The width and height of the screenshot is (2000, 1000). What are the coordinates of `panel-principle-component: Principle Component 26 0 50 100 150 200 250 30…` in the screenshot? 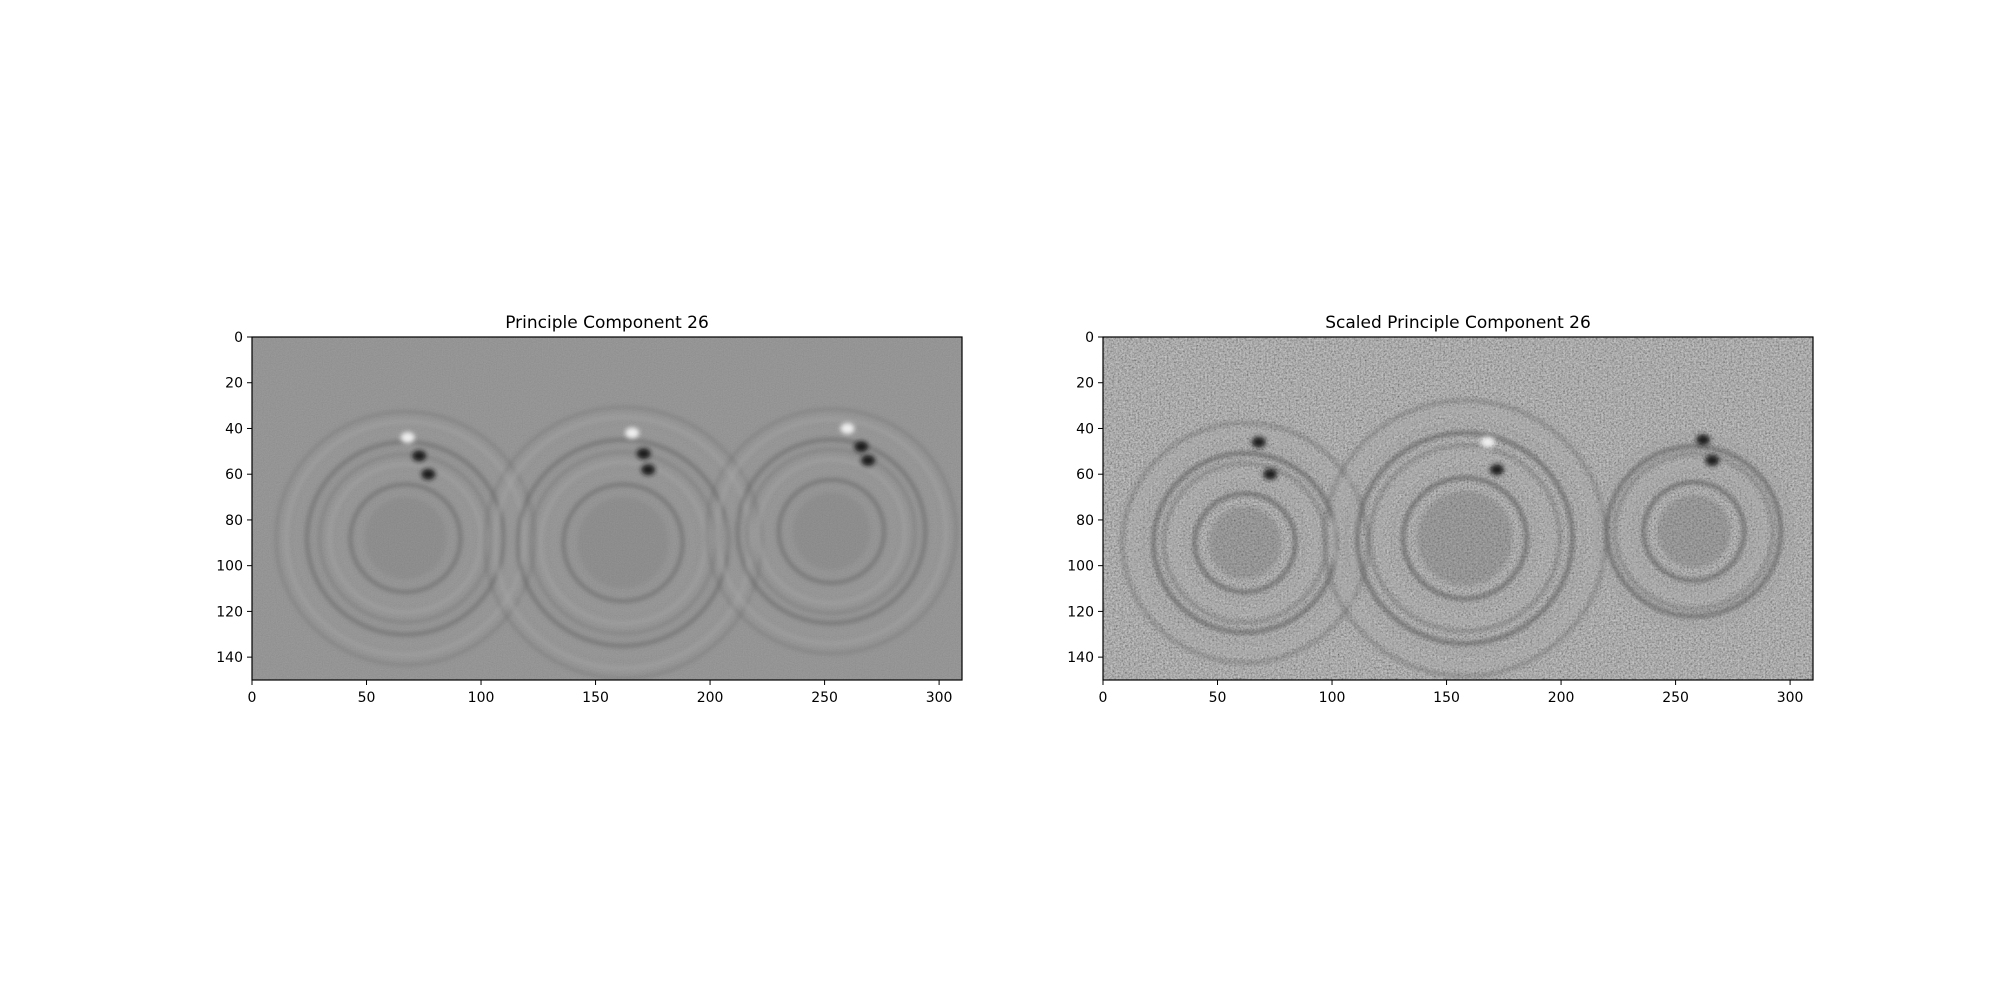 It's located at (589, 509).